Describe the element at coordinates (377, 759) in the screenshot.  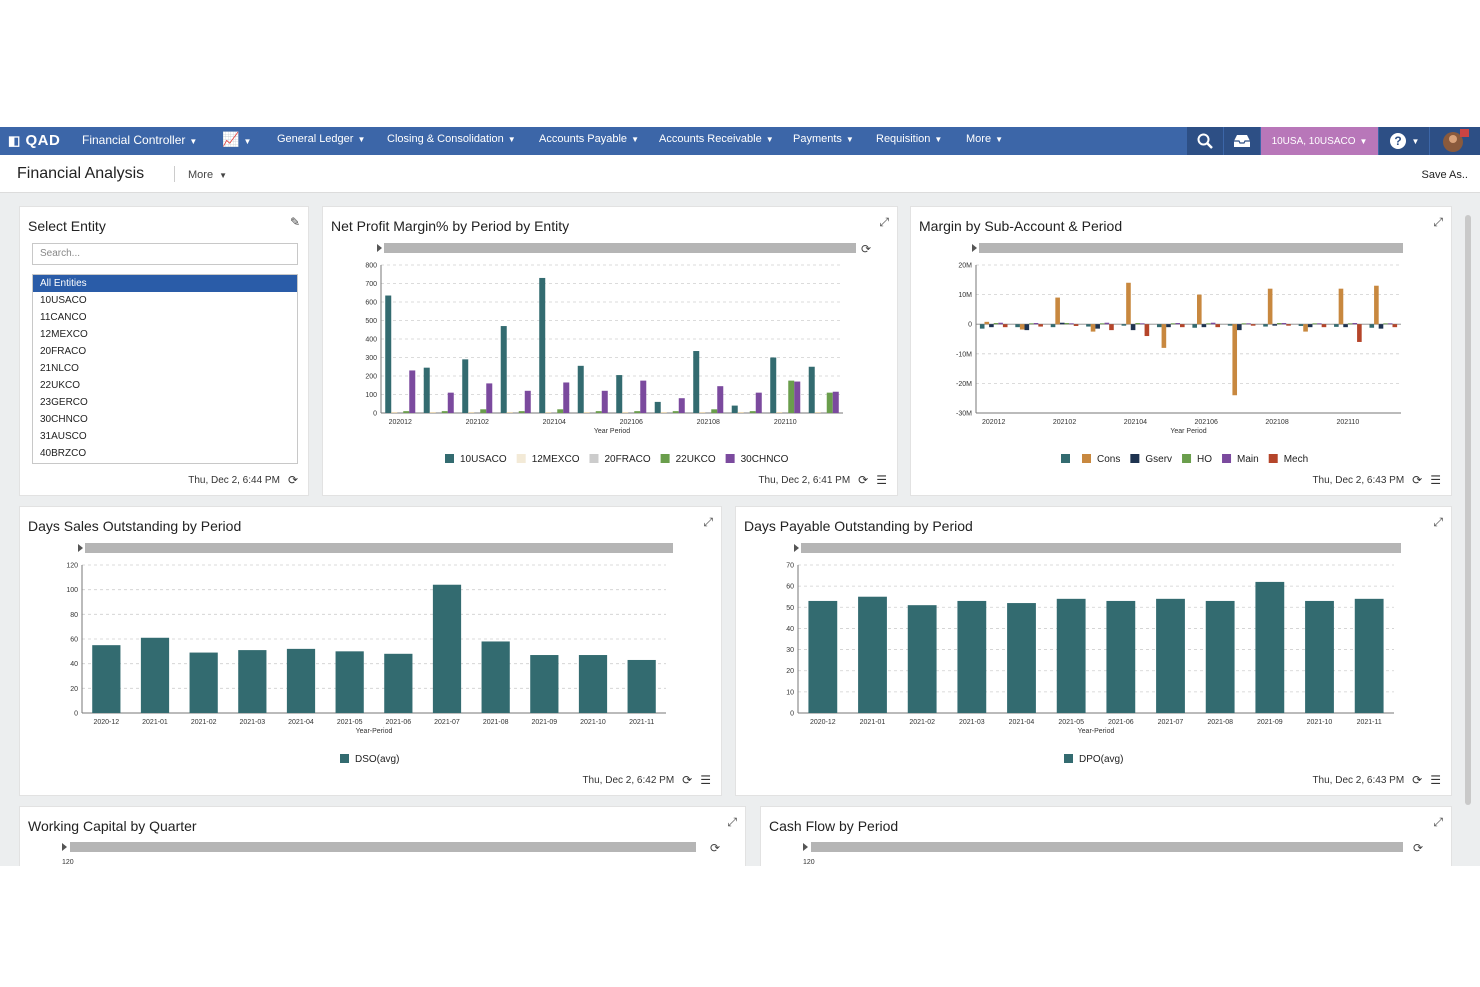
I see `legend-label: DSO(avg)` at that location.